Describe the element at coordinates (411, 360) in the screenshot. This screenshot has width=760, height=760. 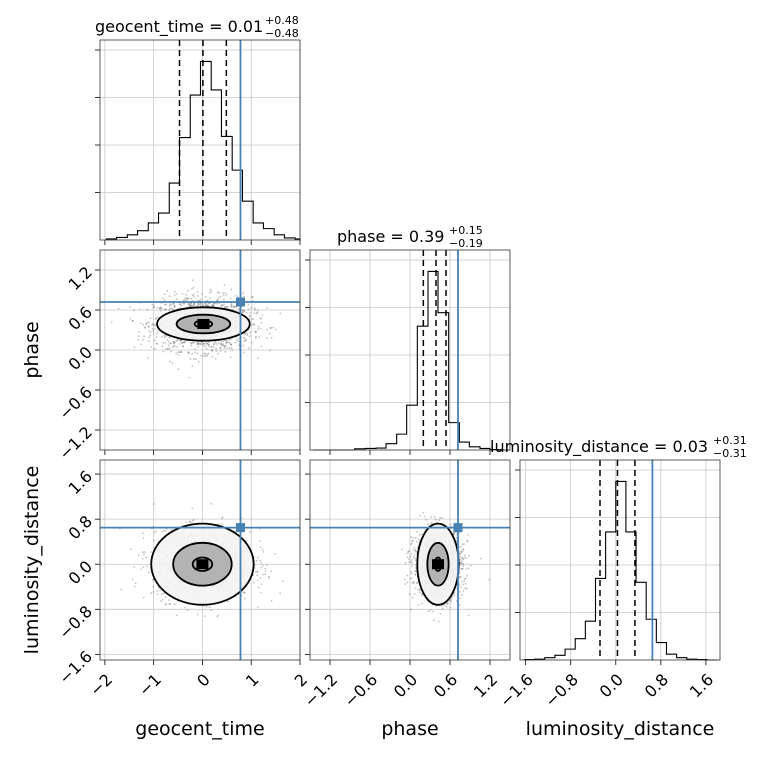
I see `marginal-phase-histogram` at that location.